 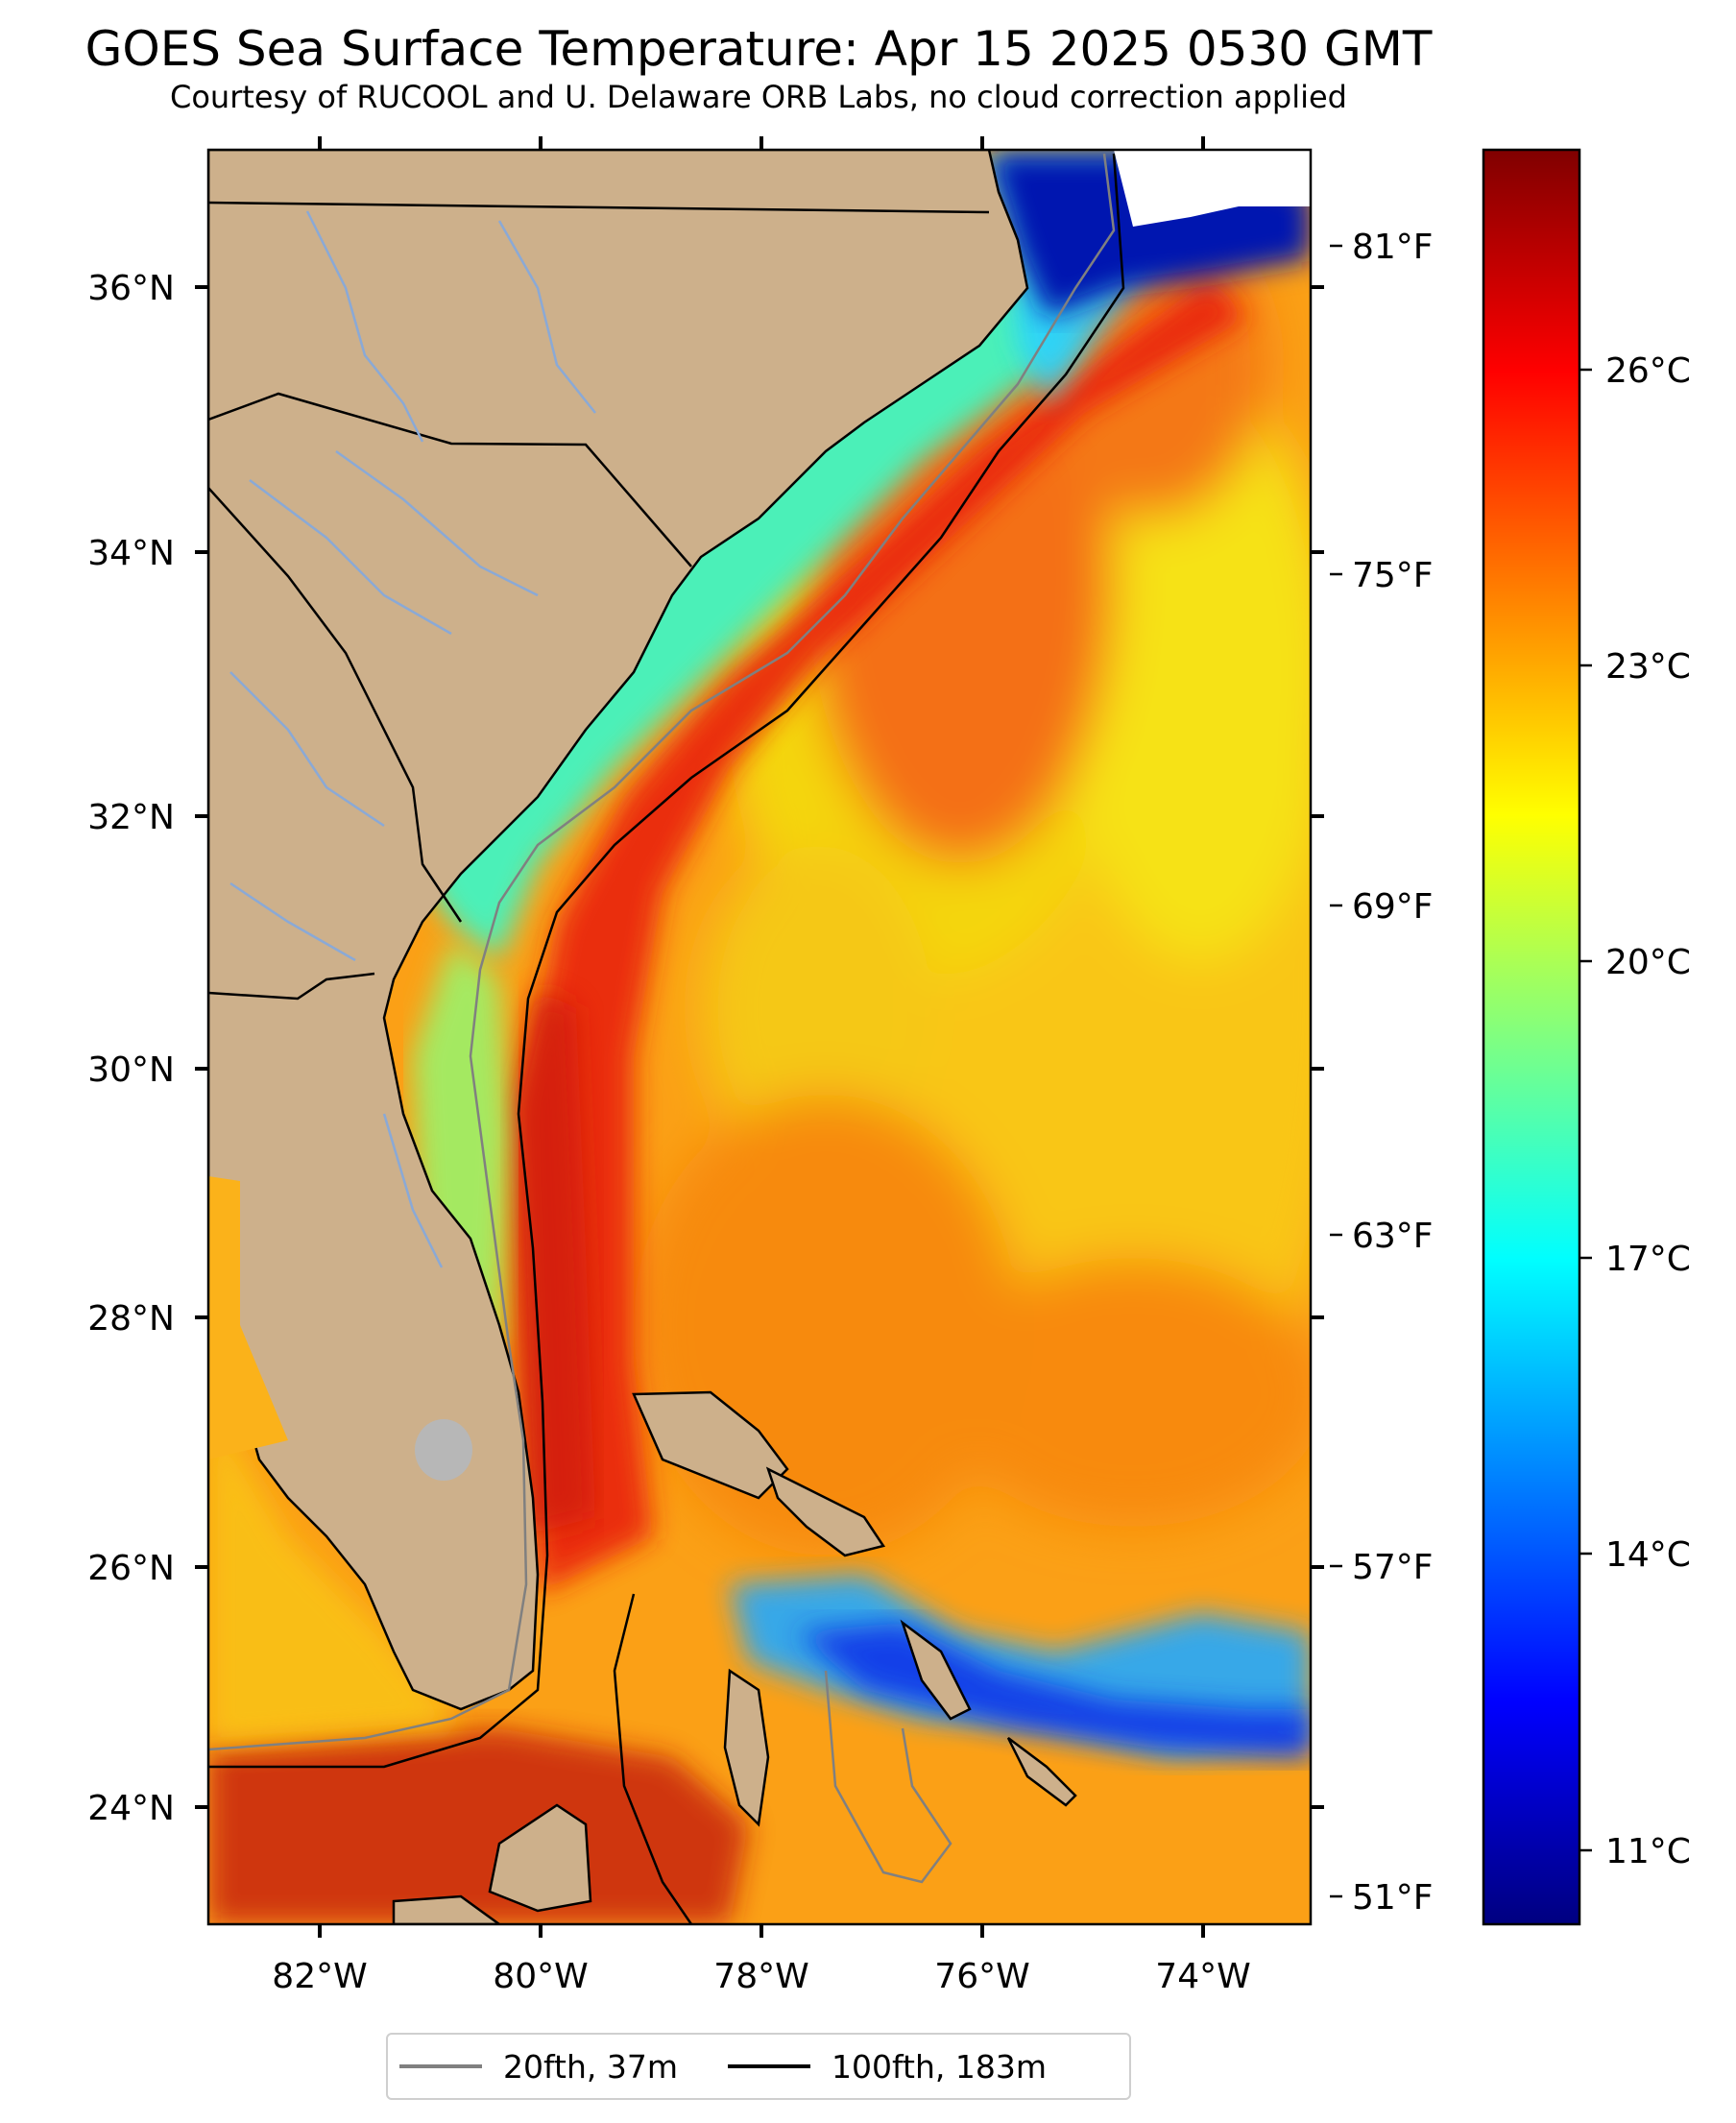 What do you see at coordinates (981, 1976) in the screenshot?
I see `lon-label-76w: 76°W` at bounding box center [981, 1976].